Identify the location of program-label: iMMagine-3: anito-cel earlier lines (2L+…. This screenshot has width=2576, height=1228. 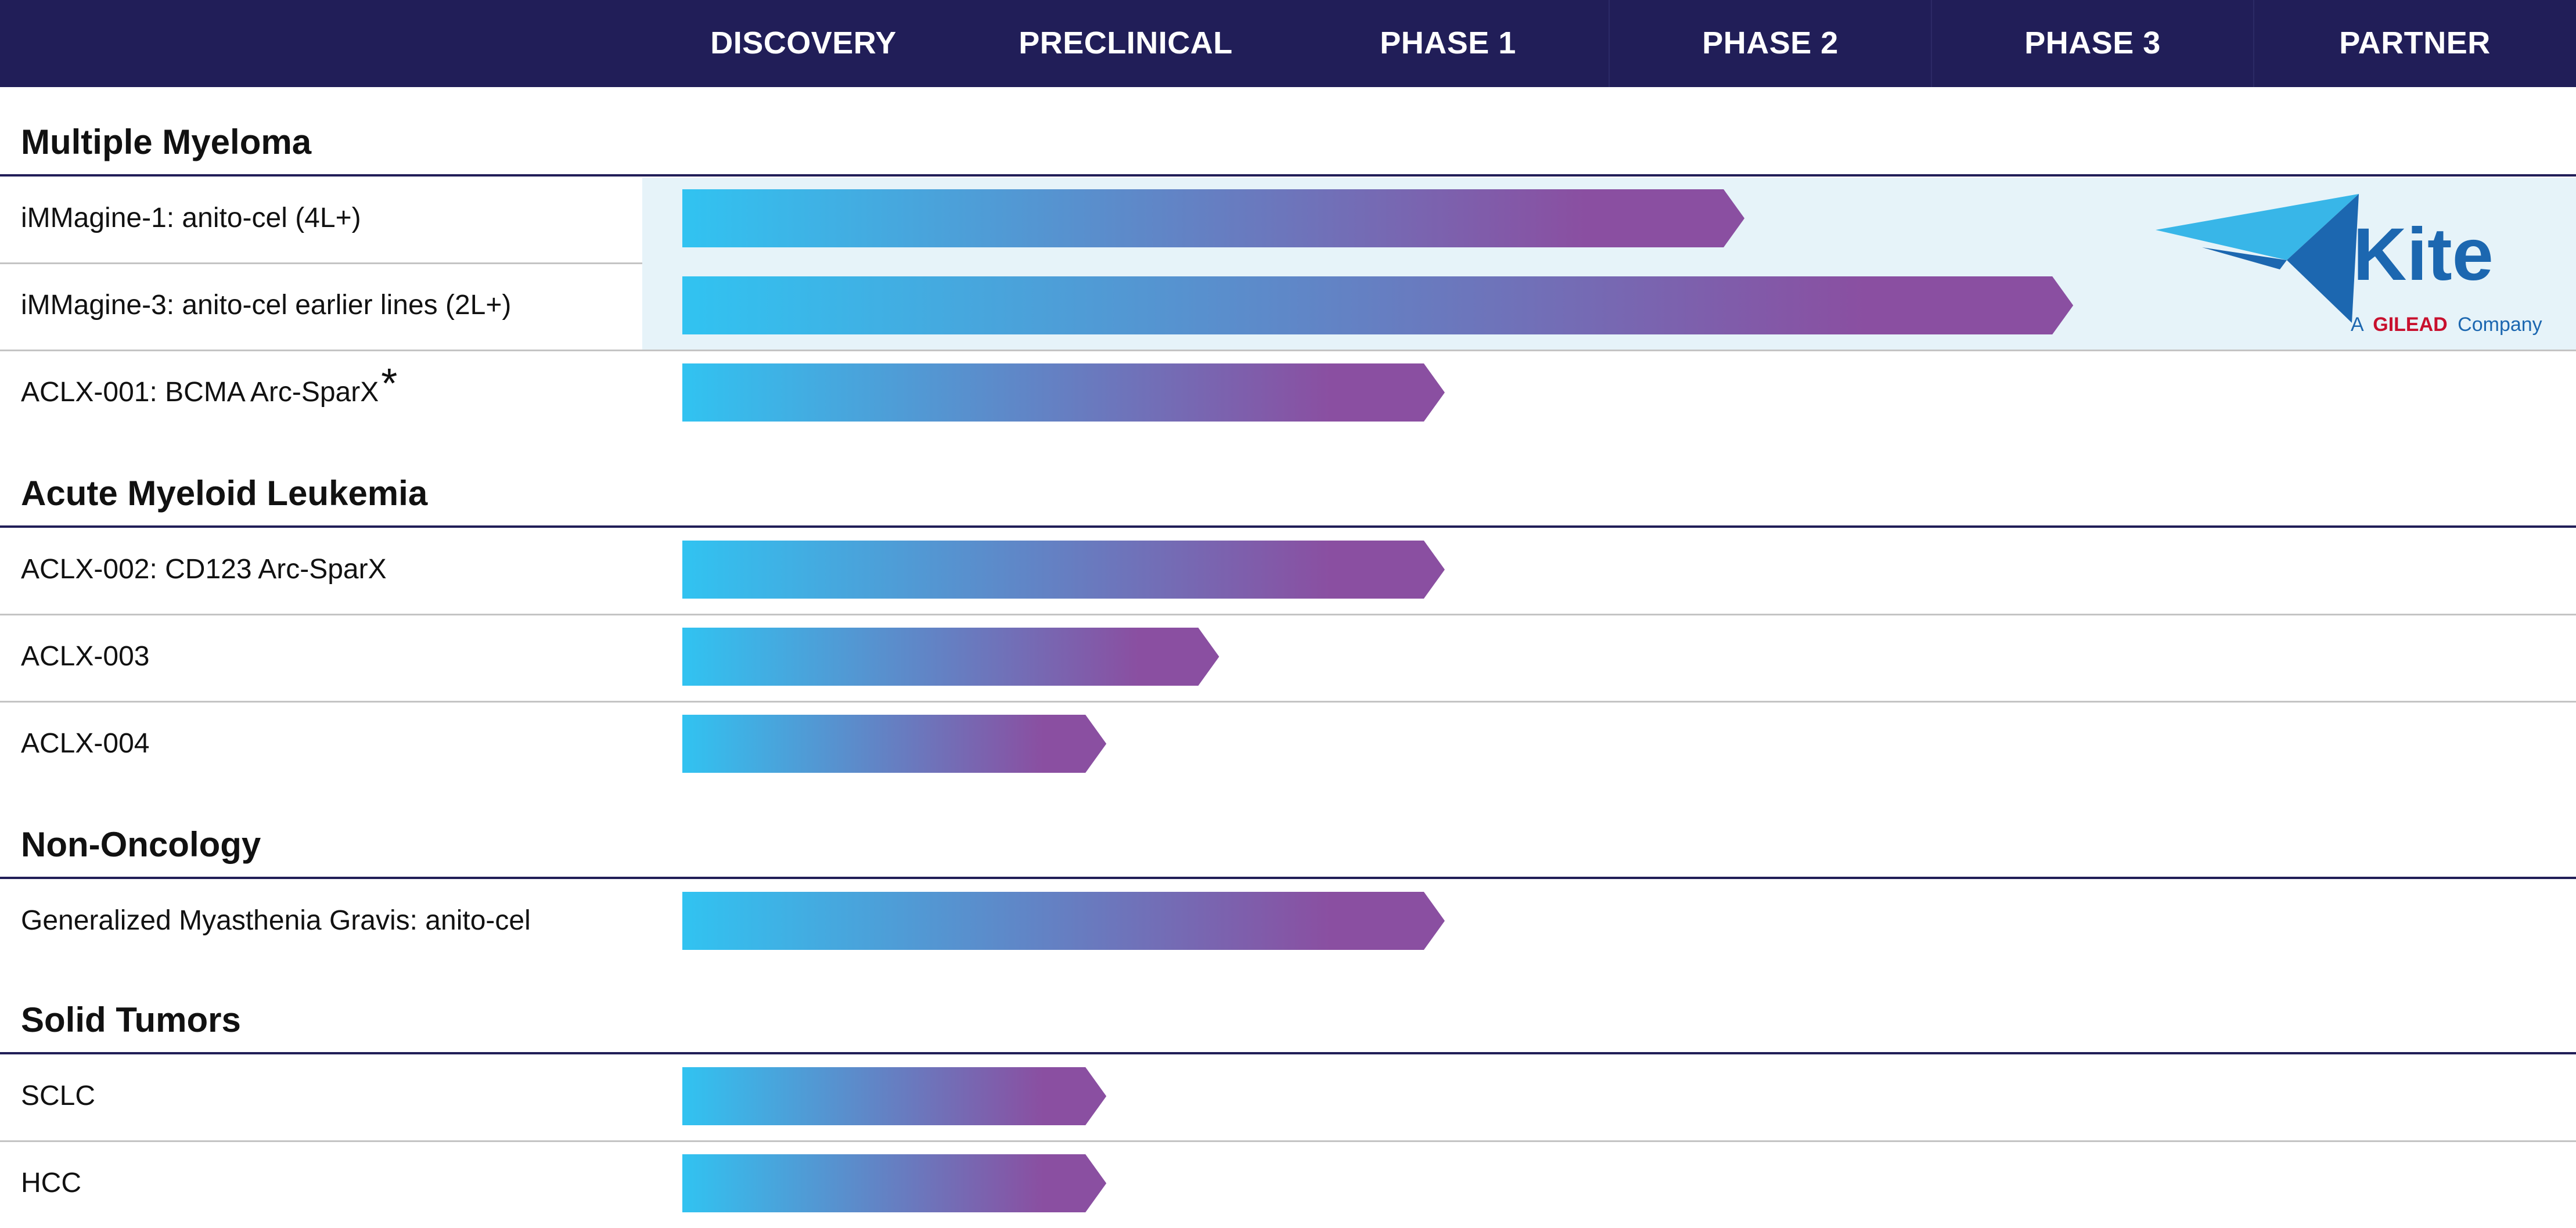
(266, 305).